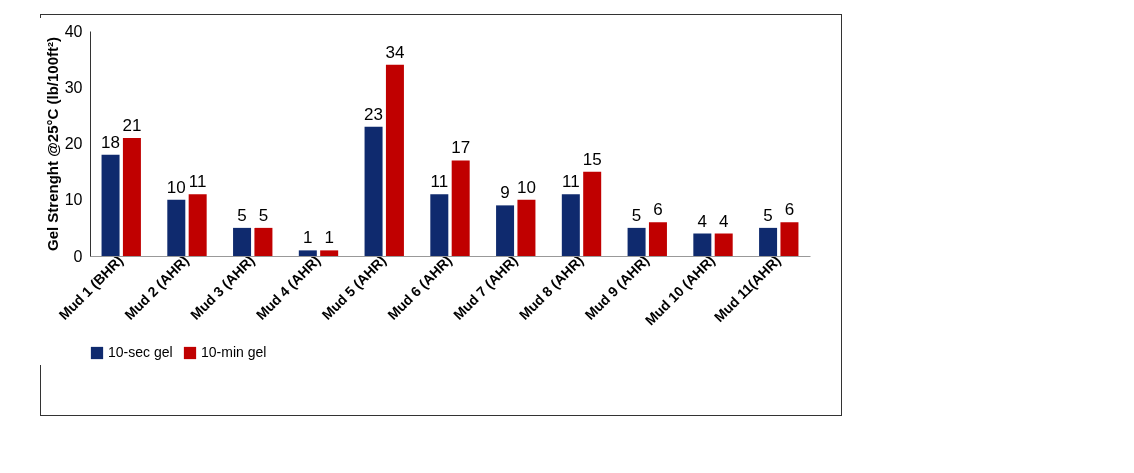 Image resolution: width=1134 pixels, height=473 pixels. I want to click on data-label: 18, so click(111, 142).